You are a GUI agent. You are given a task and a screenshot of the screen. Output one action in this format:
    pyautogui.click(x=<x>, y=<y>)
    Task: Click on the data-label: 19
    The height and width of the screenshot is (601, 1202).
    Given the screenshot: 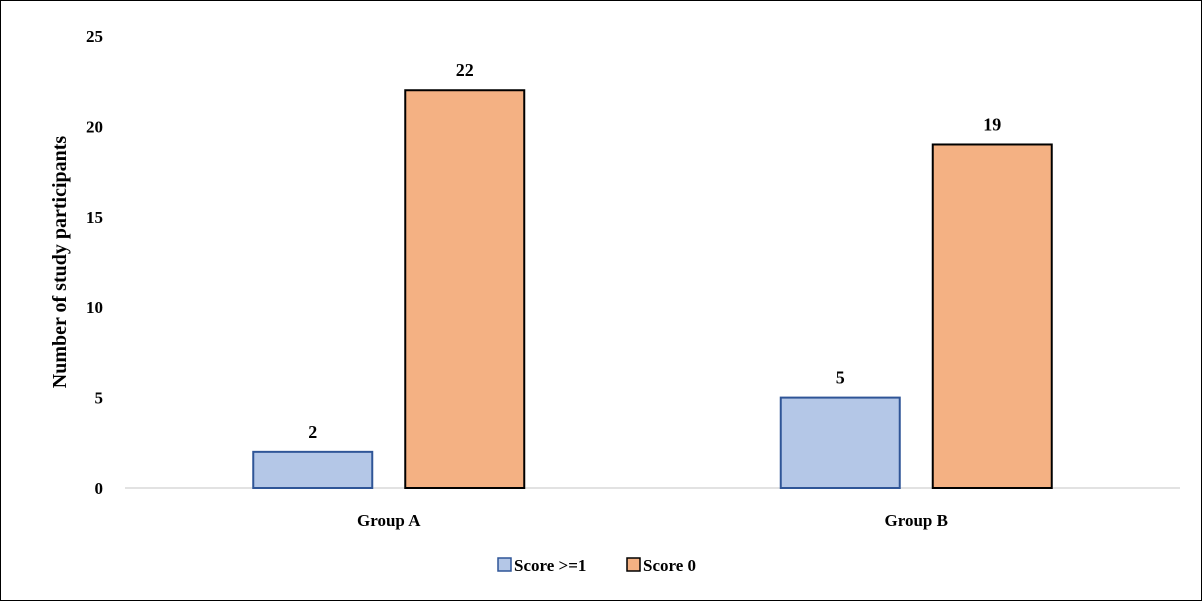 What is the action you would take?
    pyautogui.click(x=992, y=124)
    